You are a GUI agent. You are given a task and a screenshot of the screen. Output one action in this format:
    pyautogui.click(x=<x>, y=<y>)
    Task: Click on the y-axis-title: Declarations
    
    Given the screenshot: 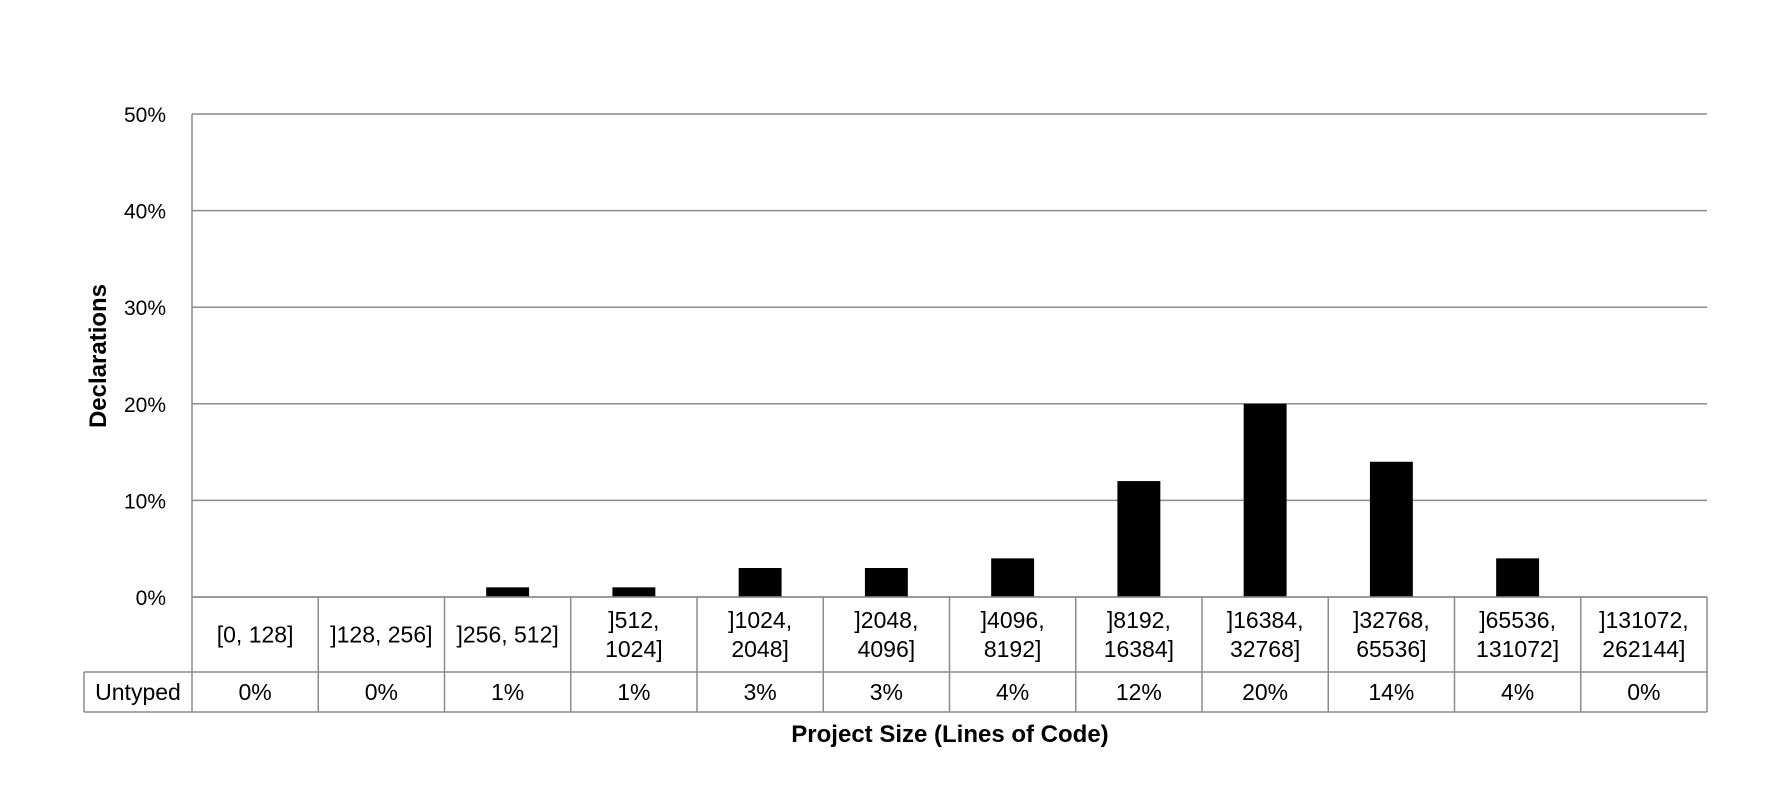 What is the action you would take?
    pyautogui.click(x=98, y=356)
    